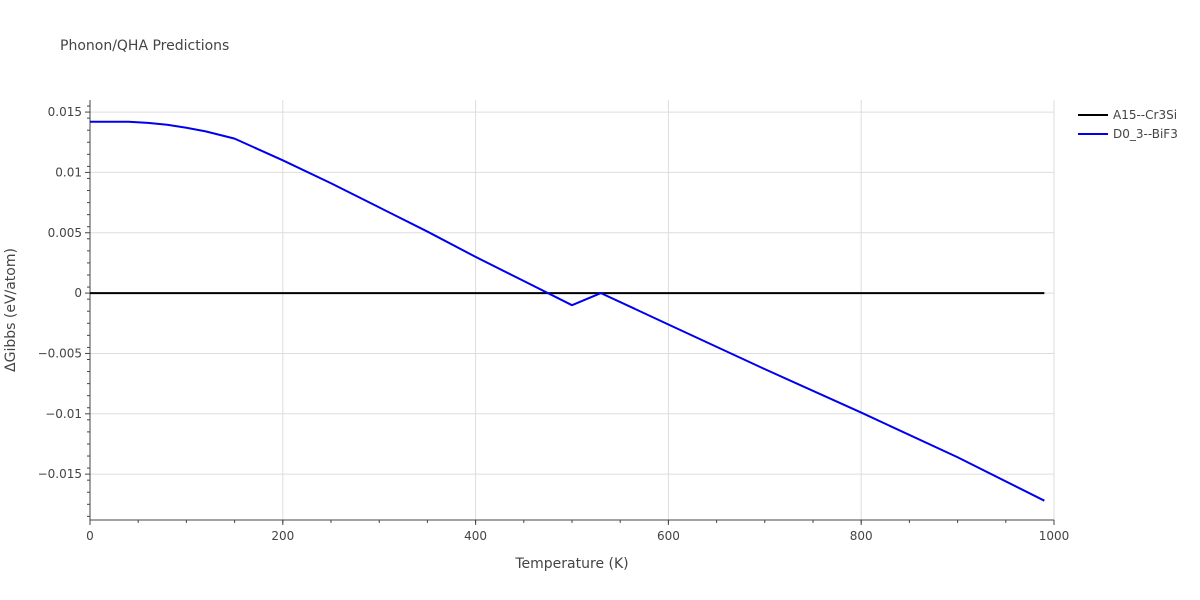 The width and height of the screenshot is (1200, 600). What do you see at coordinates (90, 536) in the screenshot?
I see `x-tick-label: 0` at bounding box center [90, 536].